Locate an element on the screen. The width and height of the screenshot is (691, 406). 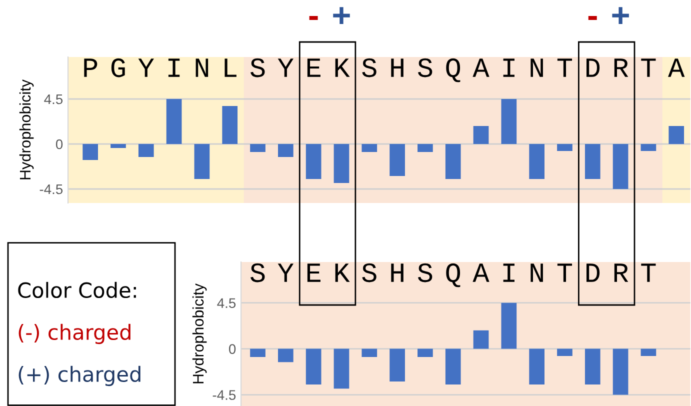
x-tick-label: L is located at coordinates (230, 67).